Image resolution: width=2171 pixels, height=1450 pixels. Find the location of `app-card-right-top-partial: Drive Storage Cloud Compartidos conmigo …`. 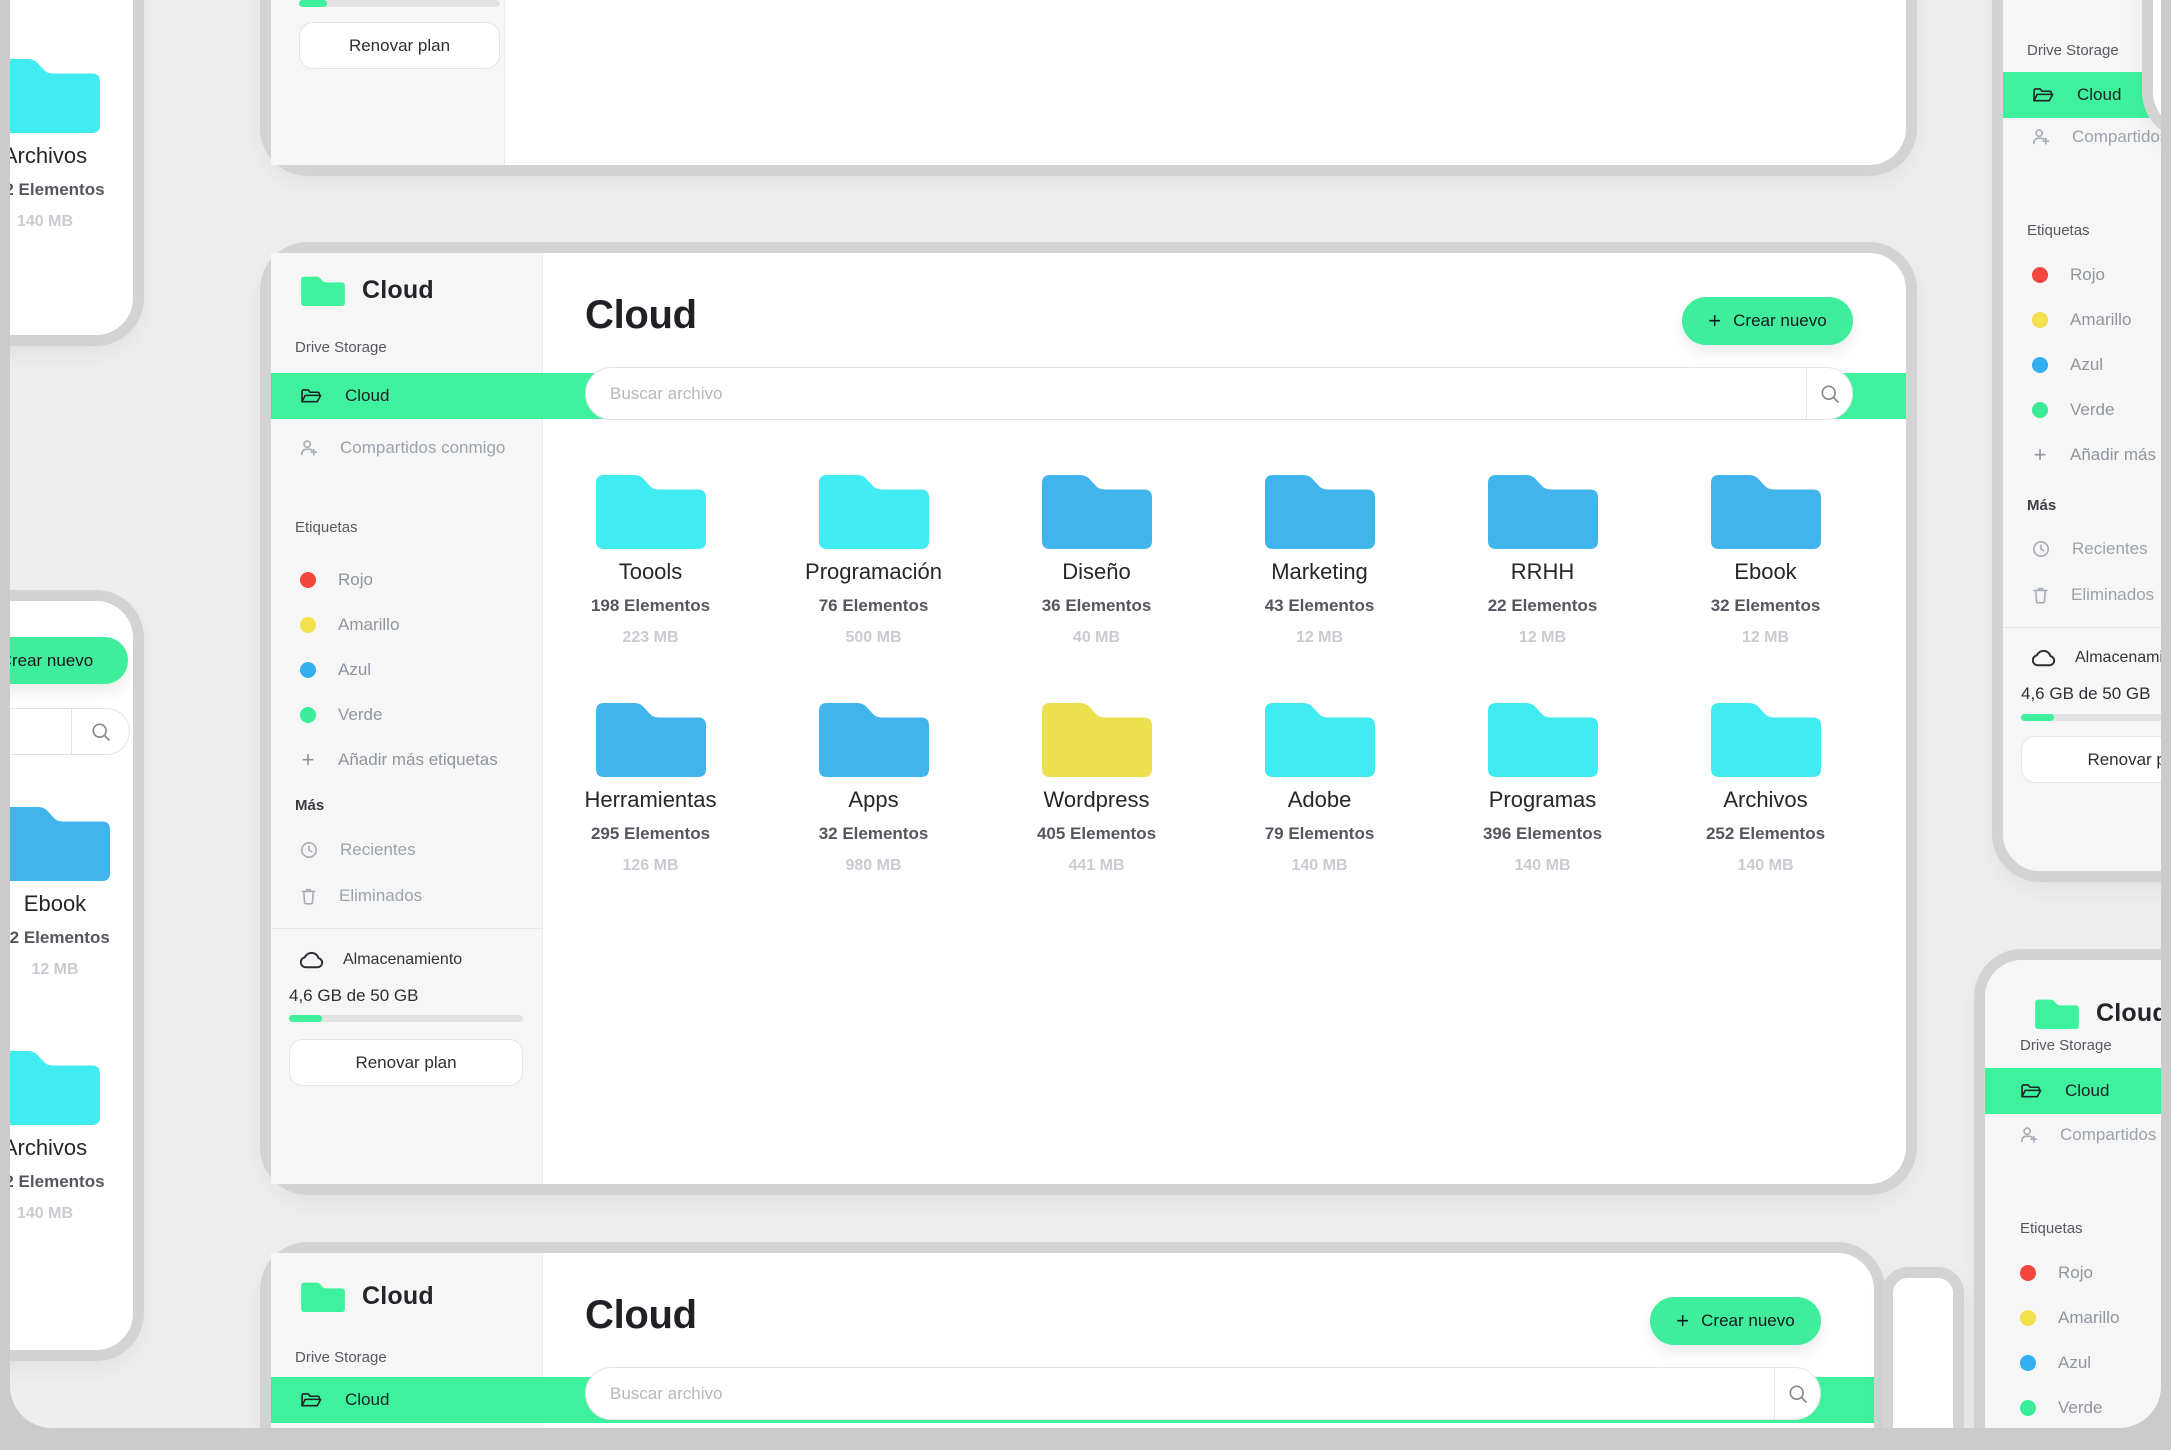

app-card-right-top-partial: Drive Storage Cloud Compartidos conmigo … is located at coordinates (2076, 441).